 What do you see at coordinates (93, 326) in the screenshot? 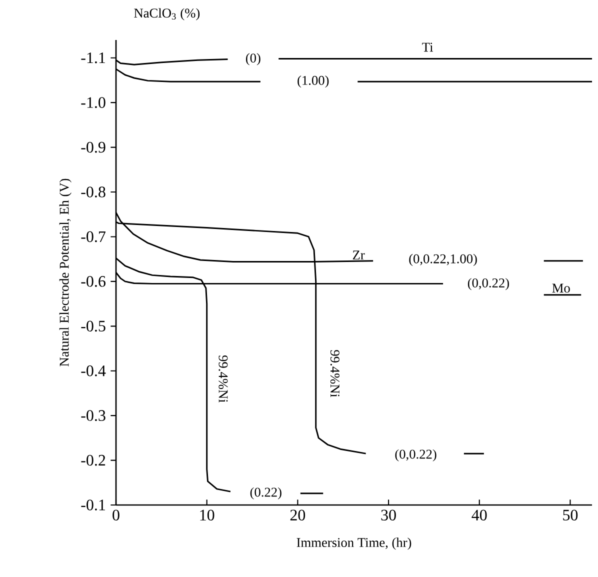
I see `y-tick-label: -0.5` at bounding box center [93, 326].